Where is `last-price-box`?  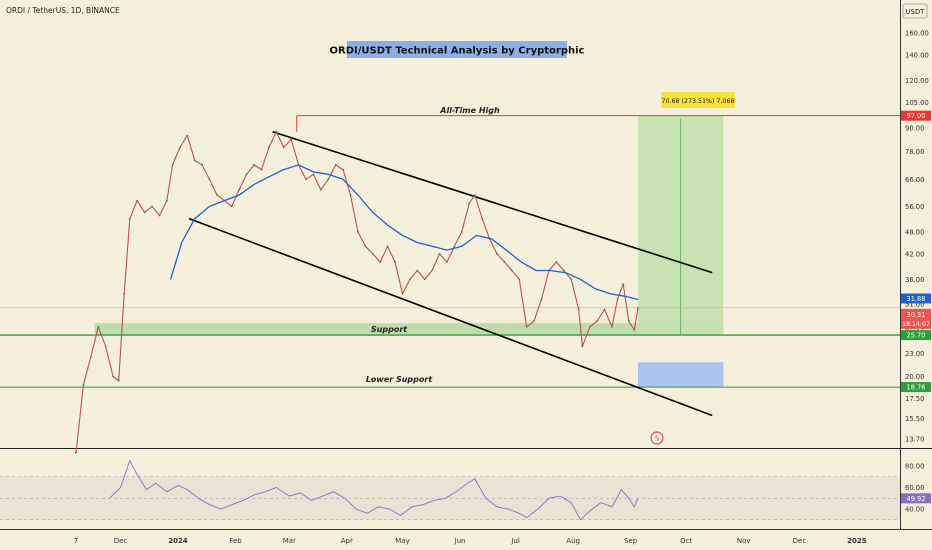
last-price-box is located at coordinates (916, 318).